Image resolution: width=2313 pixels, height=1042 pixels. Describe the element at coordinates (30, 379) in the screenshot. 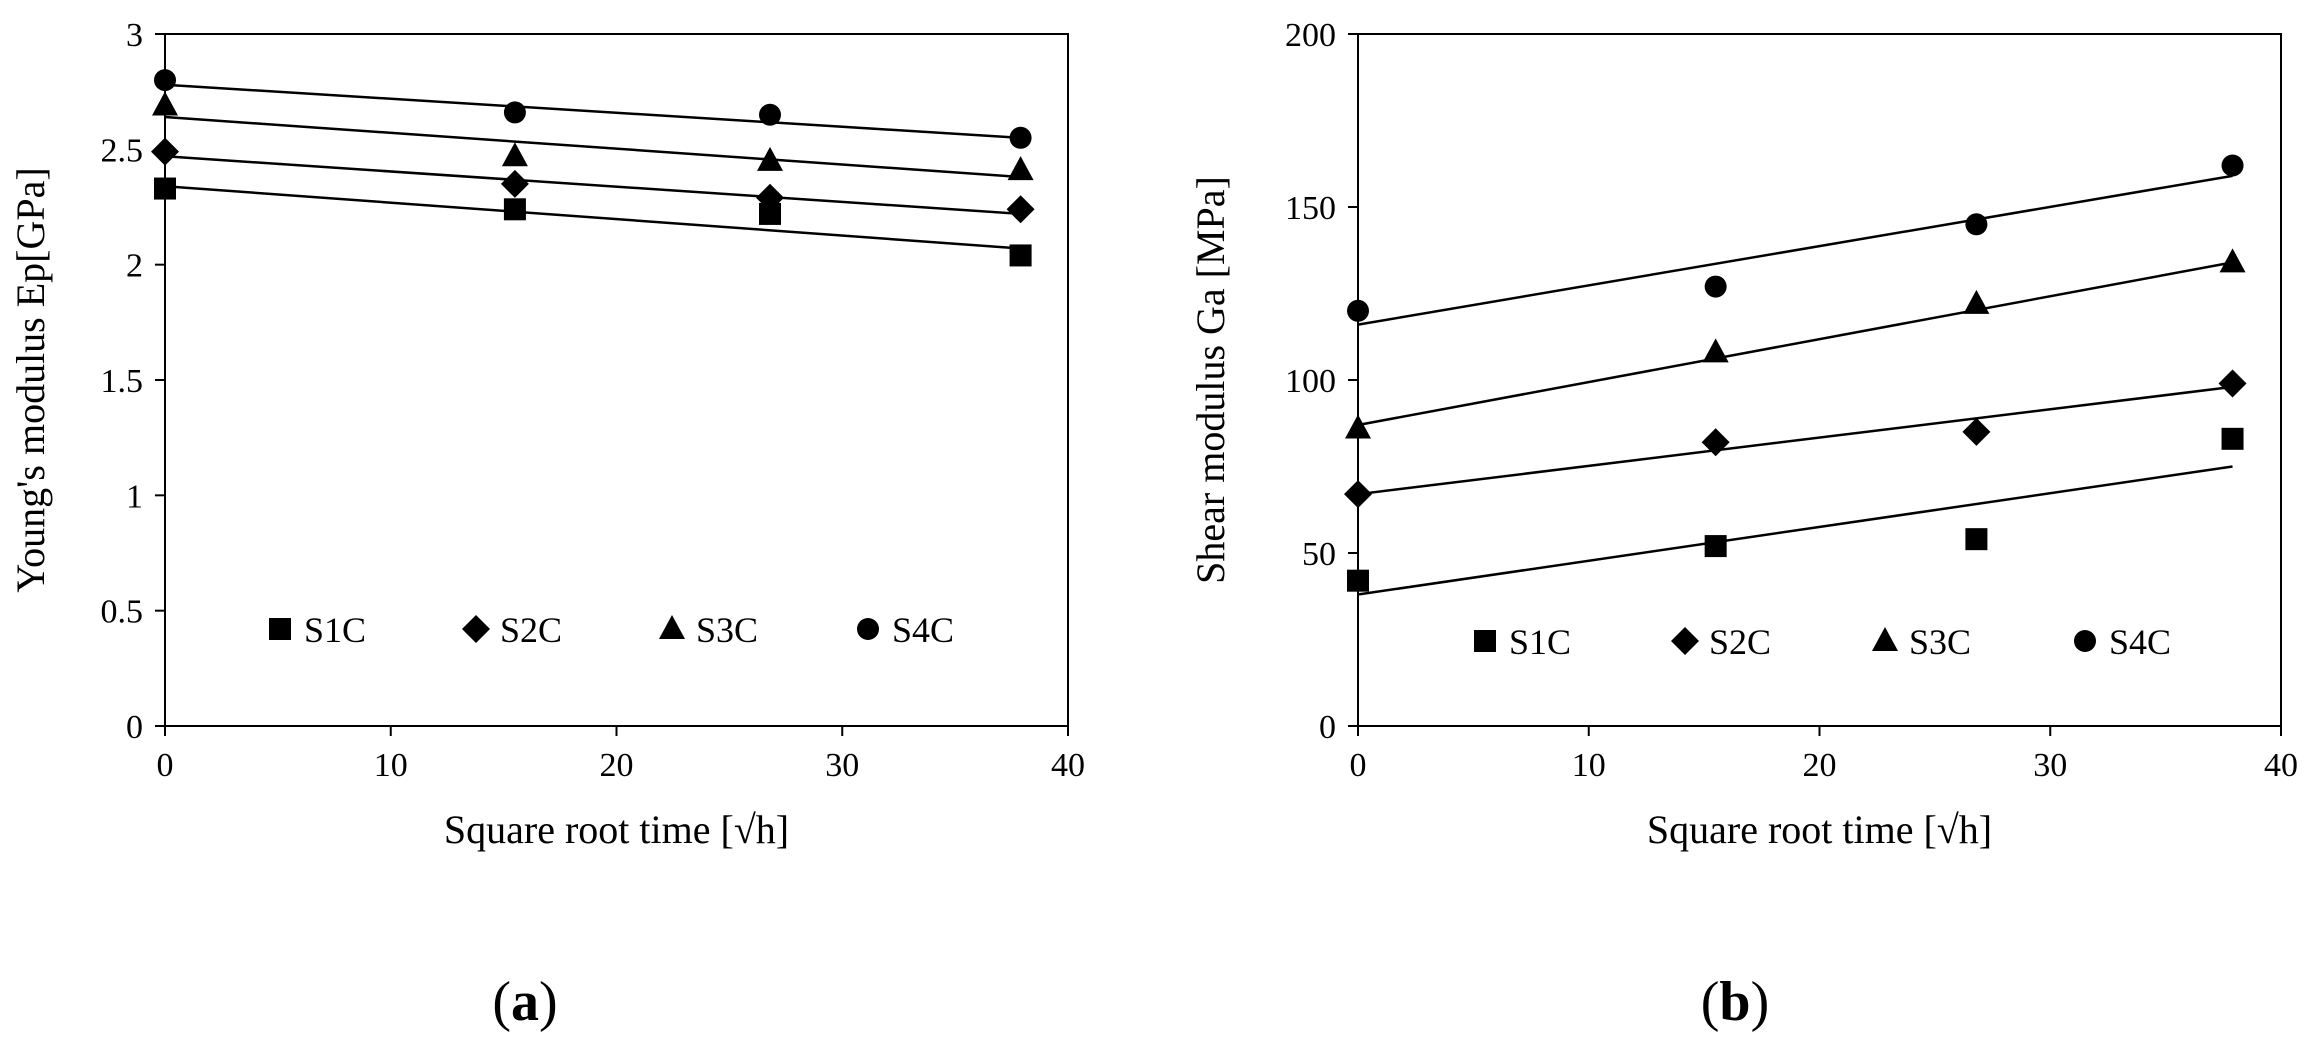

I see `y-axis-title: Young's modulus Ep[GPa]` at that location.